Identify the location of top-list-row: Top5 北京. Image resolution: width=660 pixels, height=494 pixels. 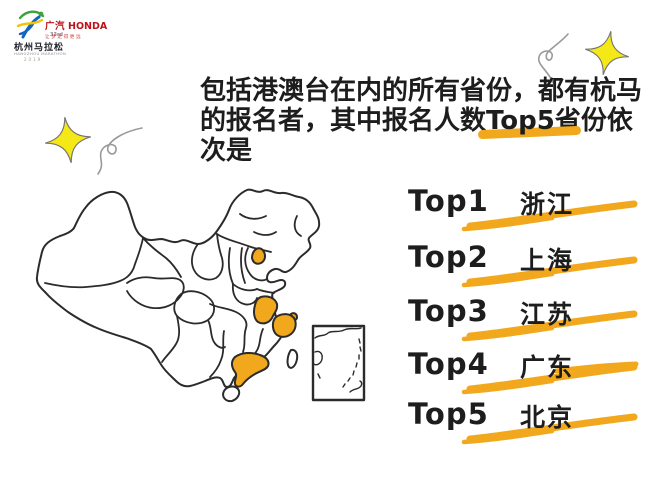
(530, 422).